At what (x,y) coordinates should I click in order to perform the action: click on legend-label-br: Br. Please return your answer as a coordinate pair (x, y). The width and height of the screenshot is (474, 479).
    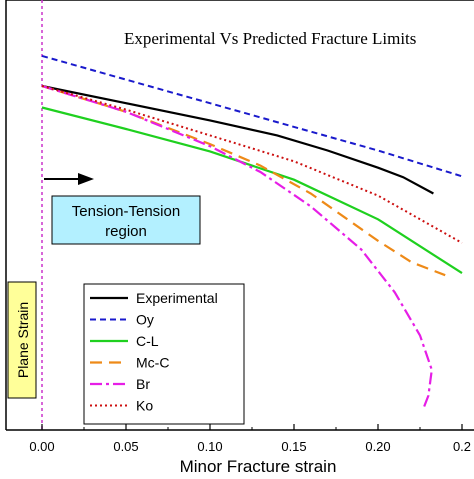
    Looking at the image, I should click on (143, 384).